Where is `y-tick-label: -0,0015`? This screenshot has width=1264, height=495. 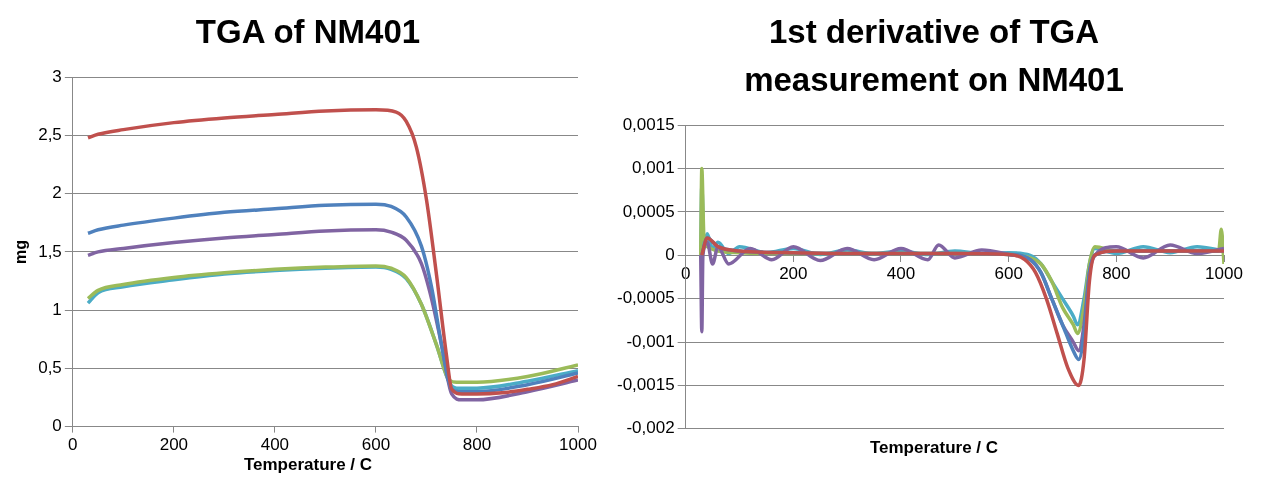
y-tick-label: -0,0015 is located at coordinates (645, 385).